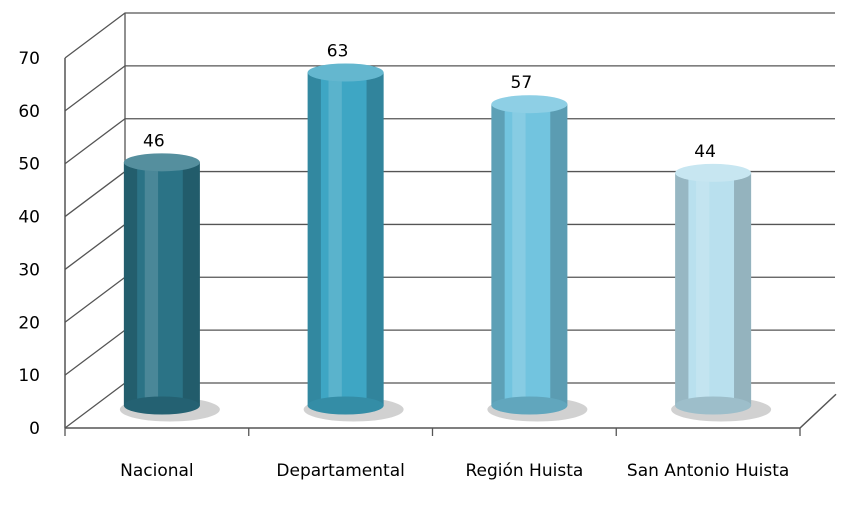 The height and width of the screenshot is (513, 850). Describe the element at coordinates (29, 59) in the screenshot. I see `y-tick-label: 70` at that location.